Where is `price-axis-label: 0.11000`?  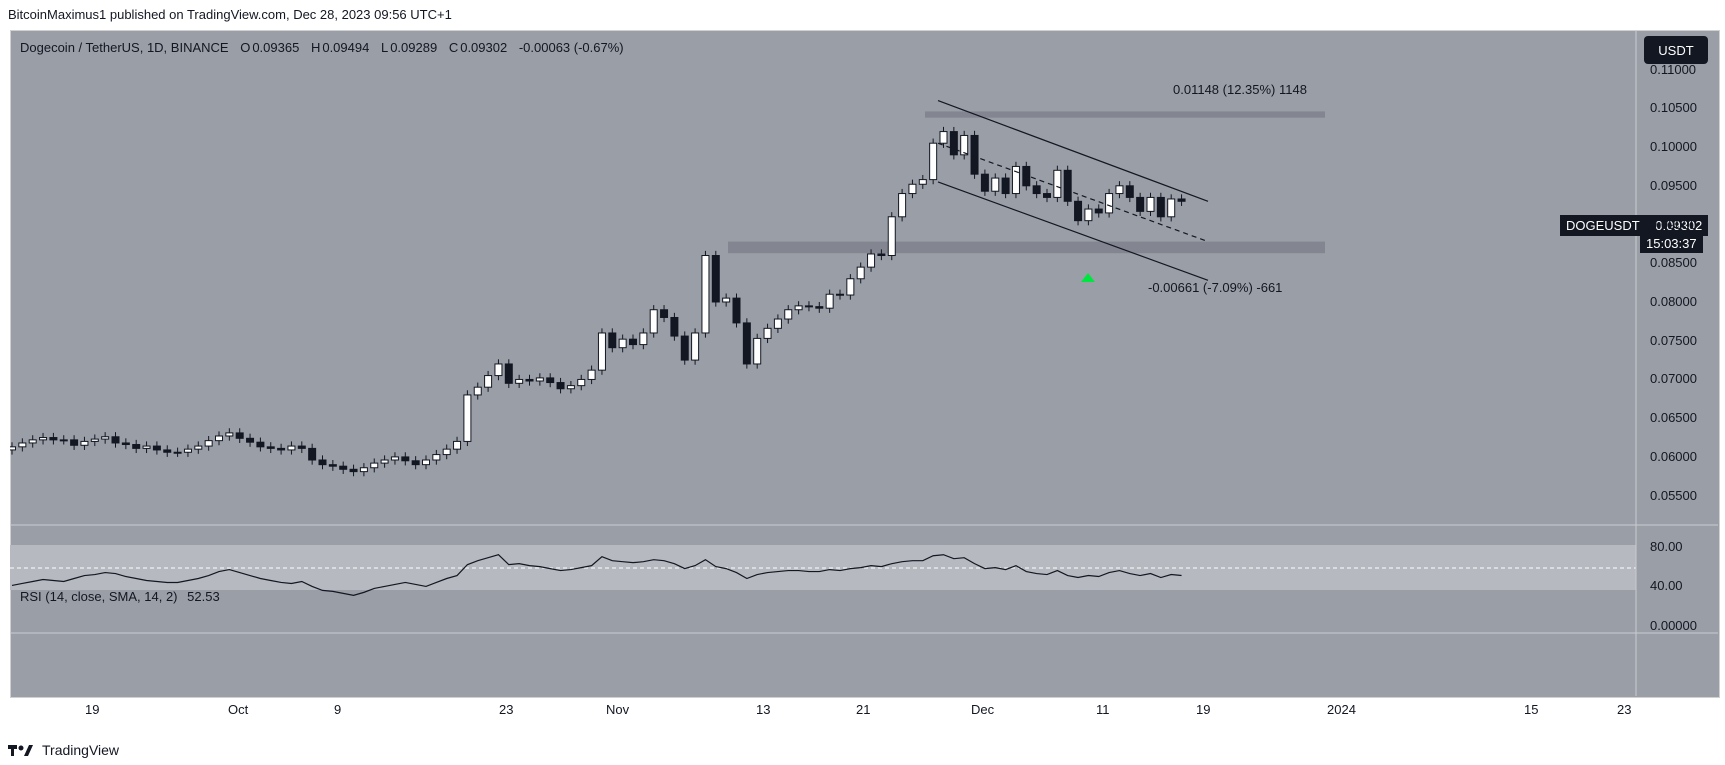 price-axis-label: 0.11000 is located at coordinates (1673, 69).